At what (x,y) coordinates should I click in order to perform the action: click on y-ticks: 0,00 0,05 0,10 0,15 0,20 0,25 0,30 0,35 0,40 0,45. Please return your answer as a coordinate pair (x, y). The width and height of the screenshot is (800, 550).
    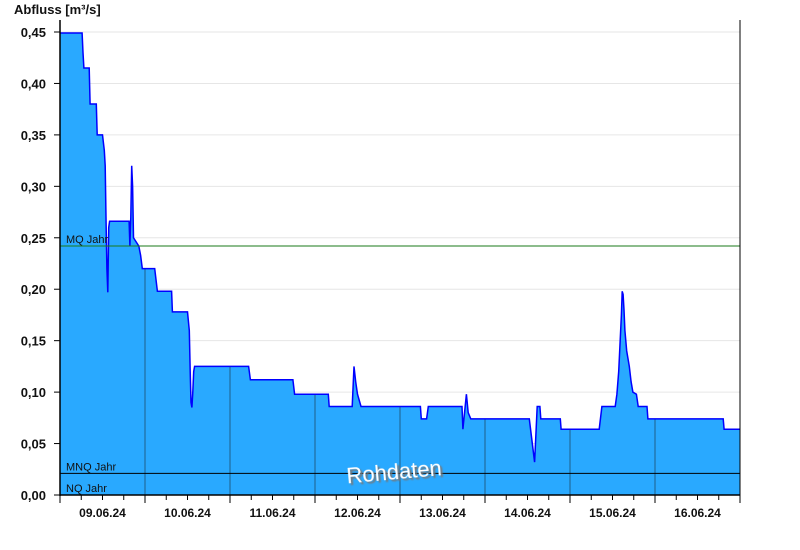
    Looking at the image, I should click on (40, 264).